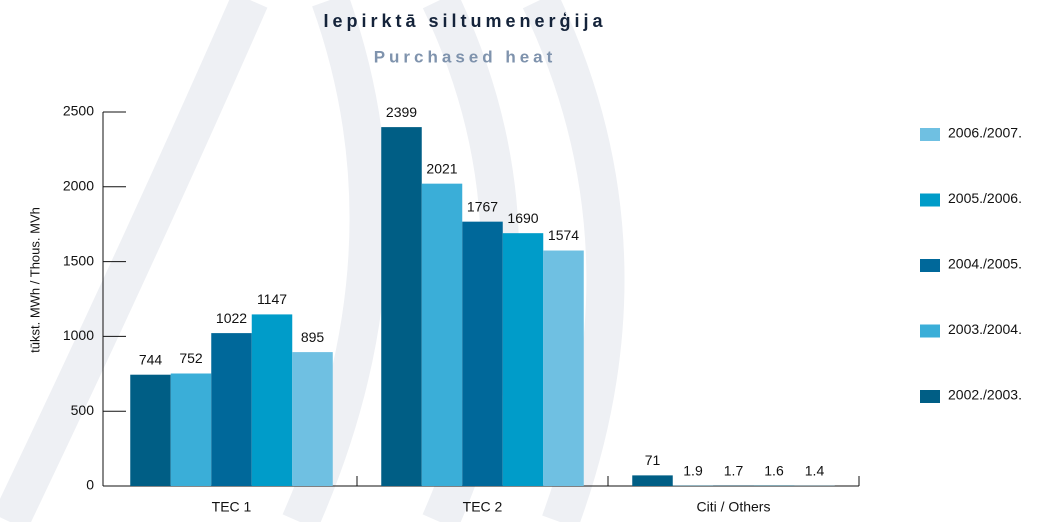 This screenshot has height=522, width=1037. Describe the element at coordinates (734, 507) in the screenshot. I see `x-tick-label: Citi / Others` at that location.